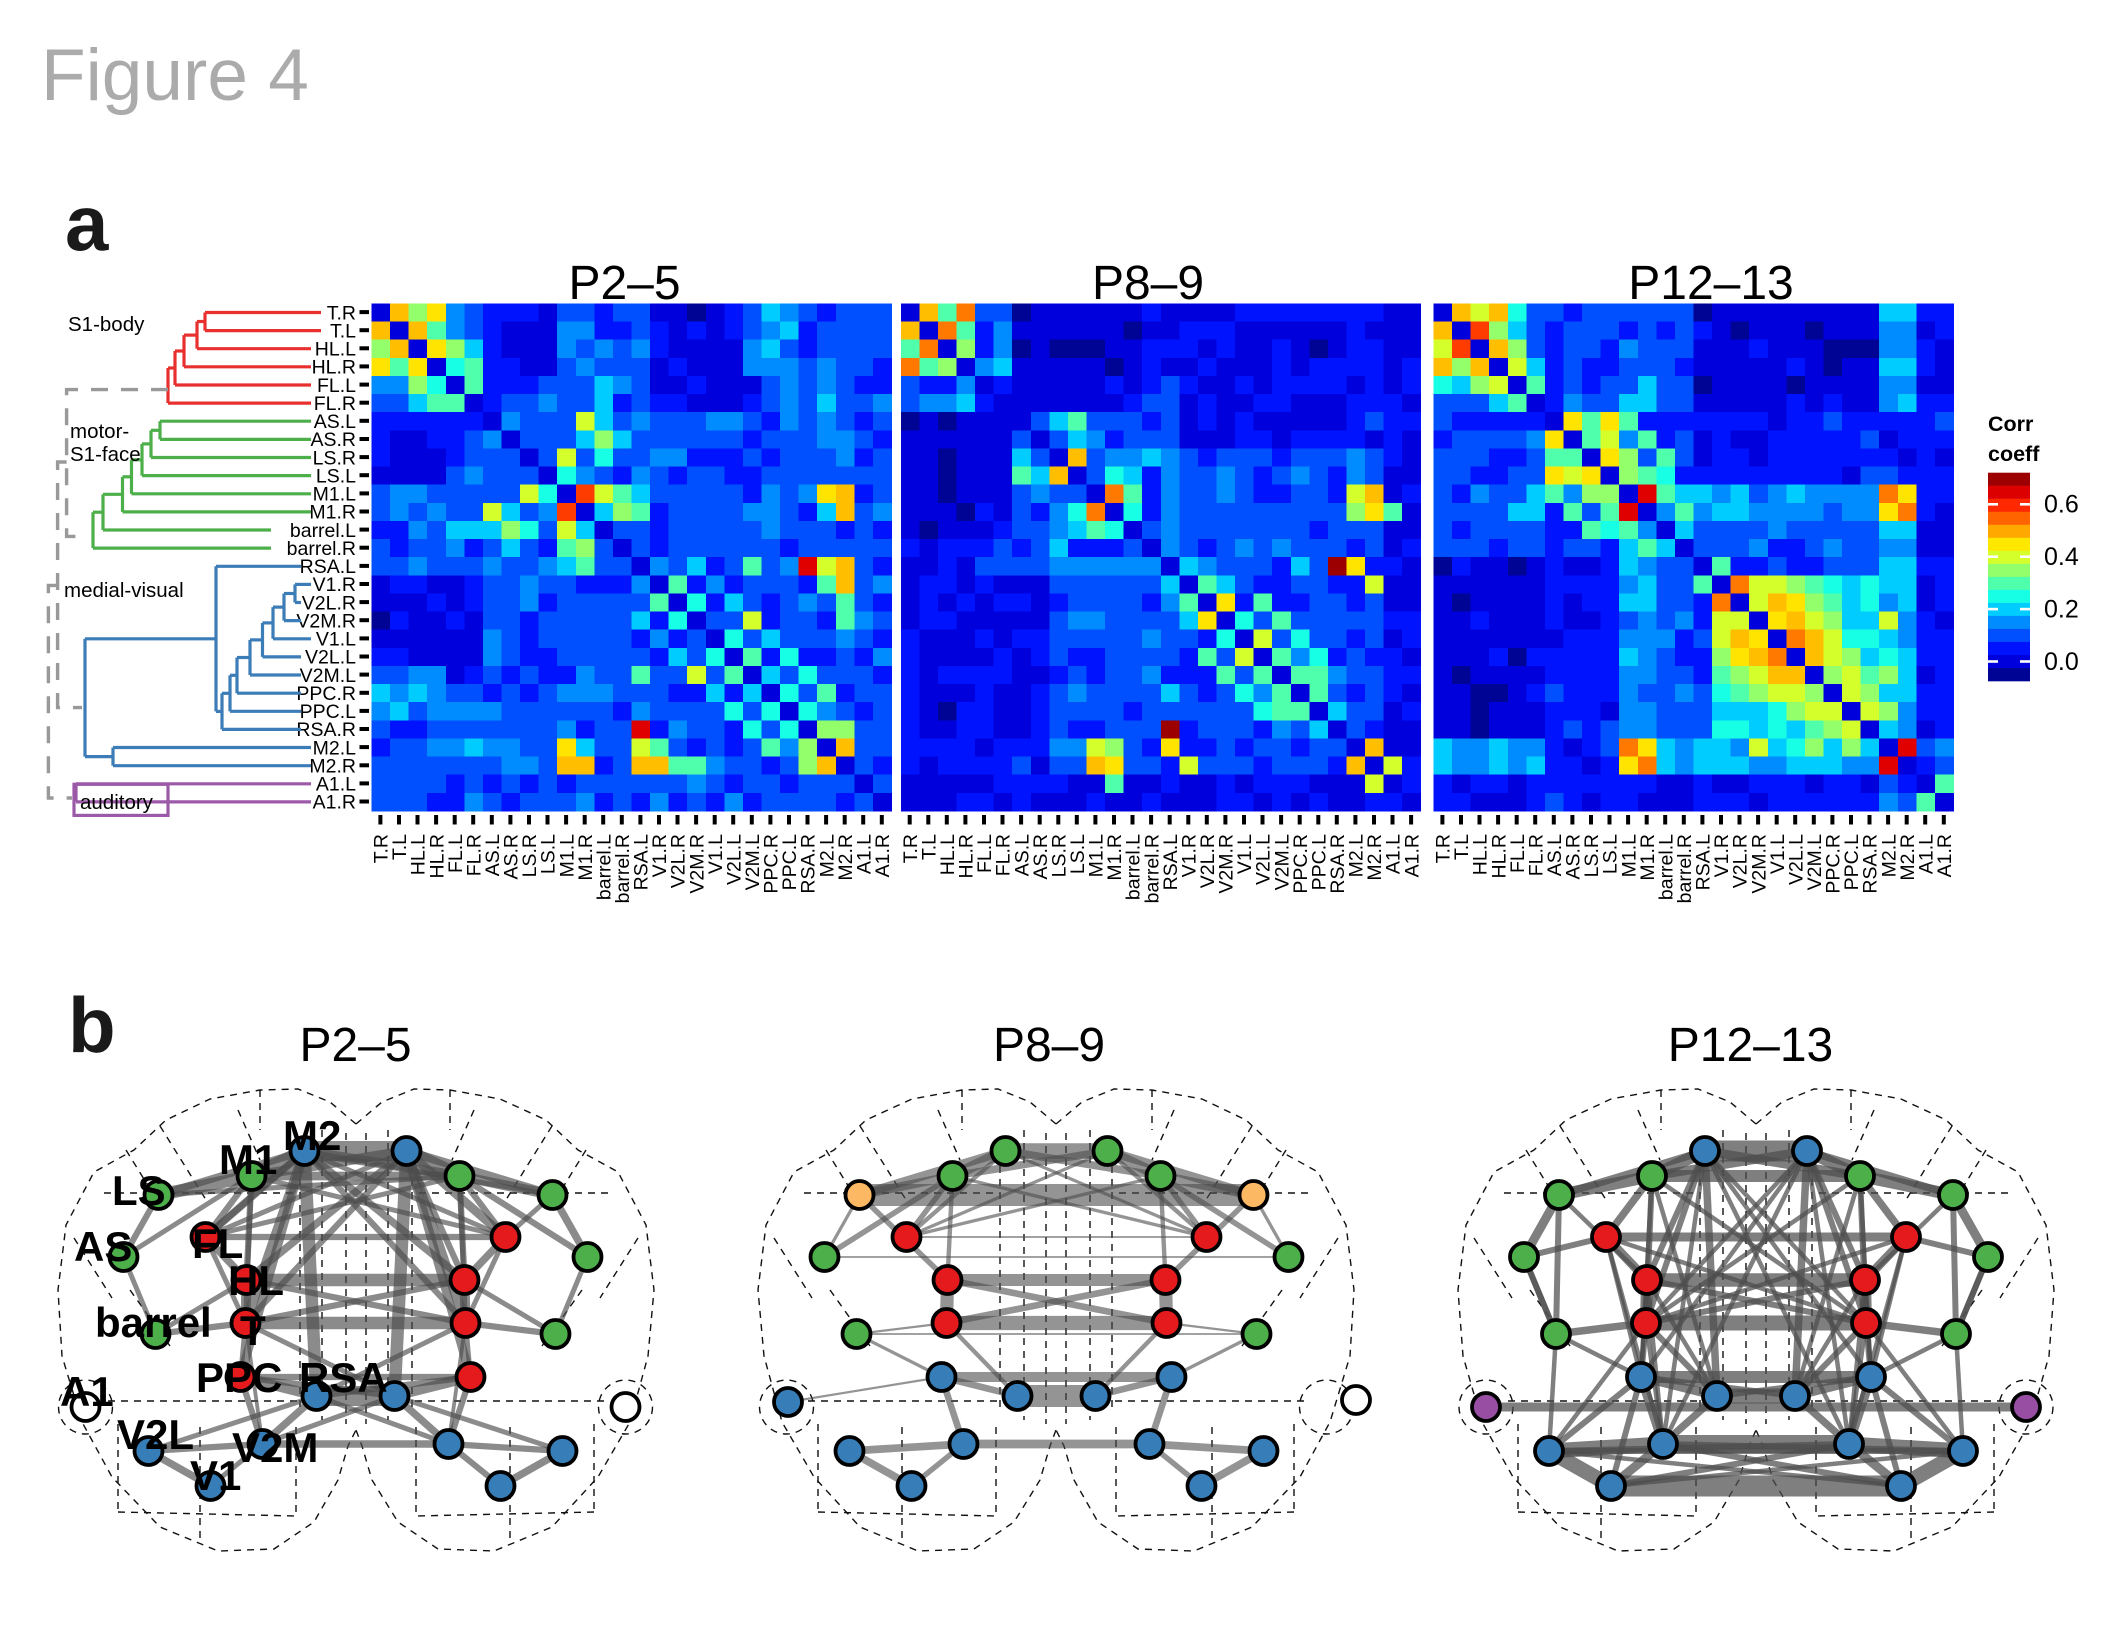  Describe the element at coordinates (92, 1025) in the screenshot. I see `svg-text: b` at that location.